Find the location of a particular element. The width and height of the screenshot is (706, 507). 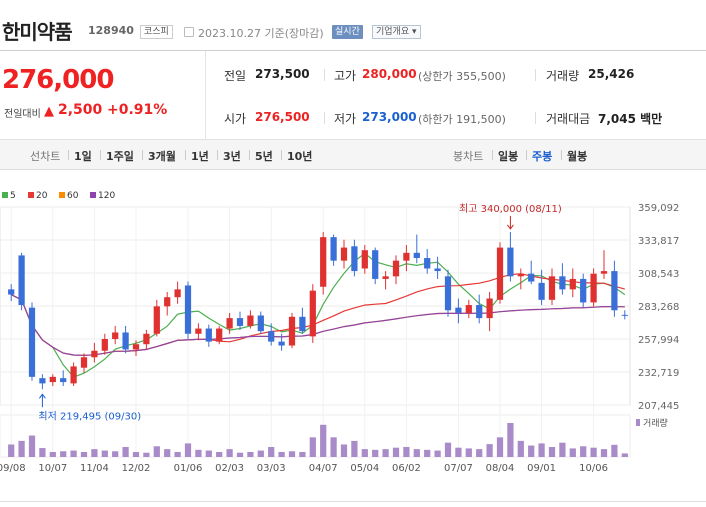

candle-weekly: 주봉 is located at coordinates (542, 156).